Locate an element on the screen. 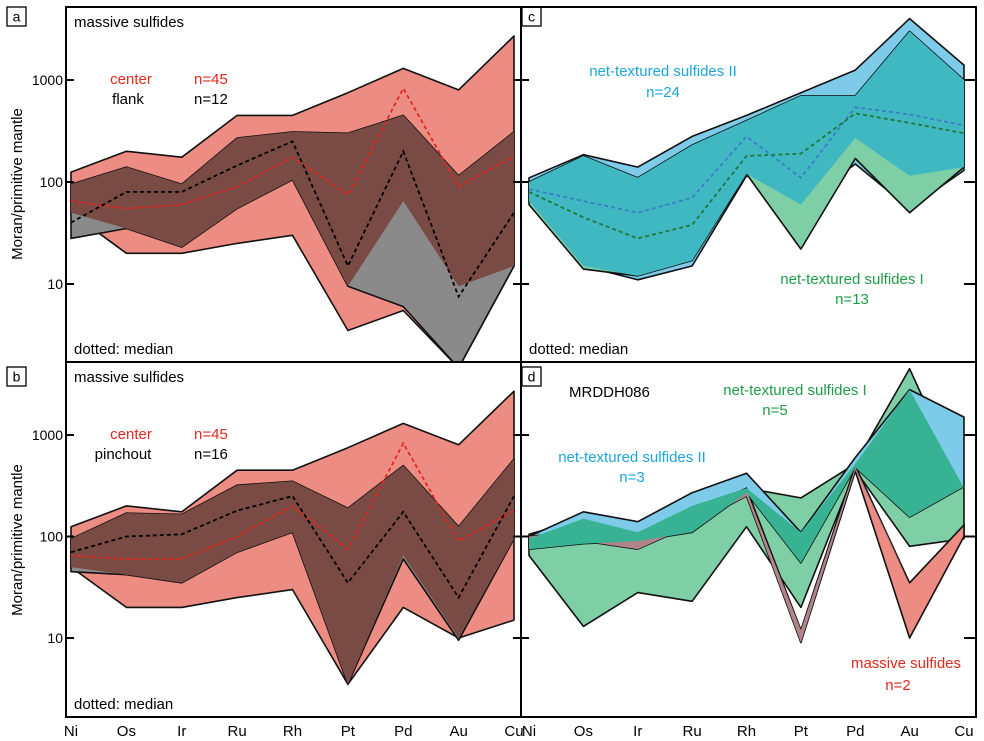 The width and height of the screenshot is (984, 741). xtick-label-c-Ru: Ru is located at coordinates (692, 731).